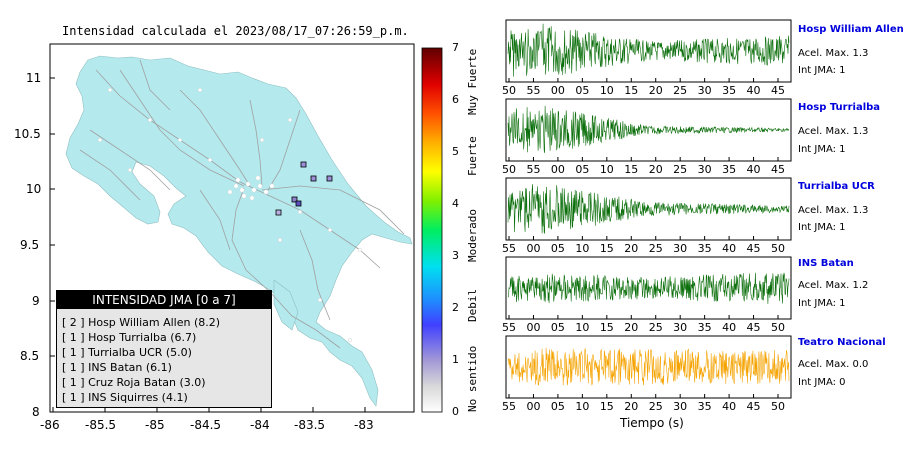 This screenshot has width=910, height=460. I want to click on colorbar-word: Muy Fuerte, so click(472, 81).